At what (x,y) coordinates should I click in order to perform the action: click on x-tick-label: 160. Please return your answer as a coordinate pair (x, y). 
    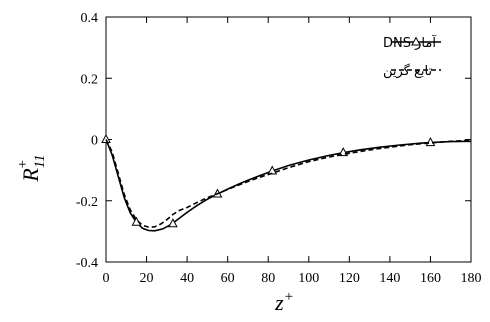
    Looking at the image, I should click on (430, 278).